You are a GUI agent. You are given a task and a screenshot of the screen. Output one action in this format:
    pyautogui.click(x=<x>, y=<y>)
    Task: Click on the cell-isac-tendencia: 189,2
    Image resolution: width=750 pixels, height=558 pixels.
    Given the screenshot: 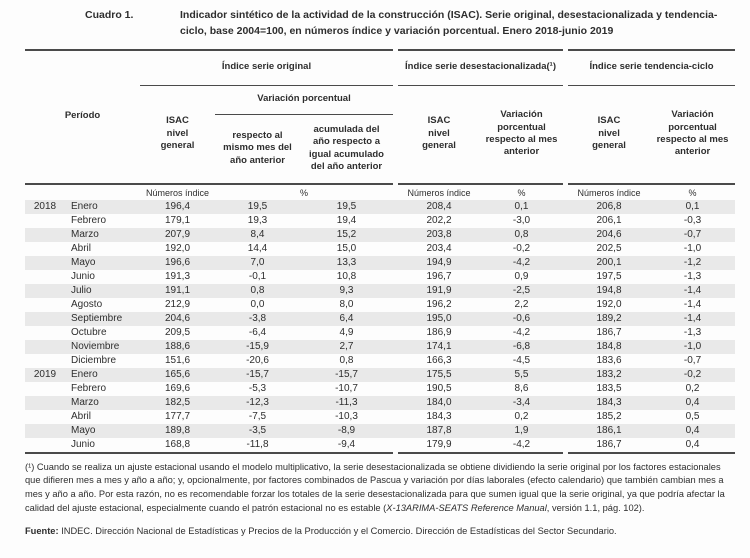 What is the action you would take?
    pyautogui.click(x=609, y=318)
    